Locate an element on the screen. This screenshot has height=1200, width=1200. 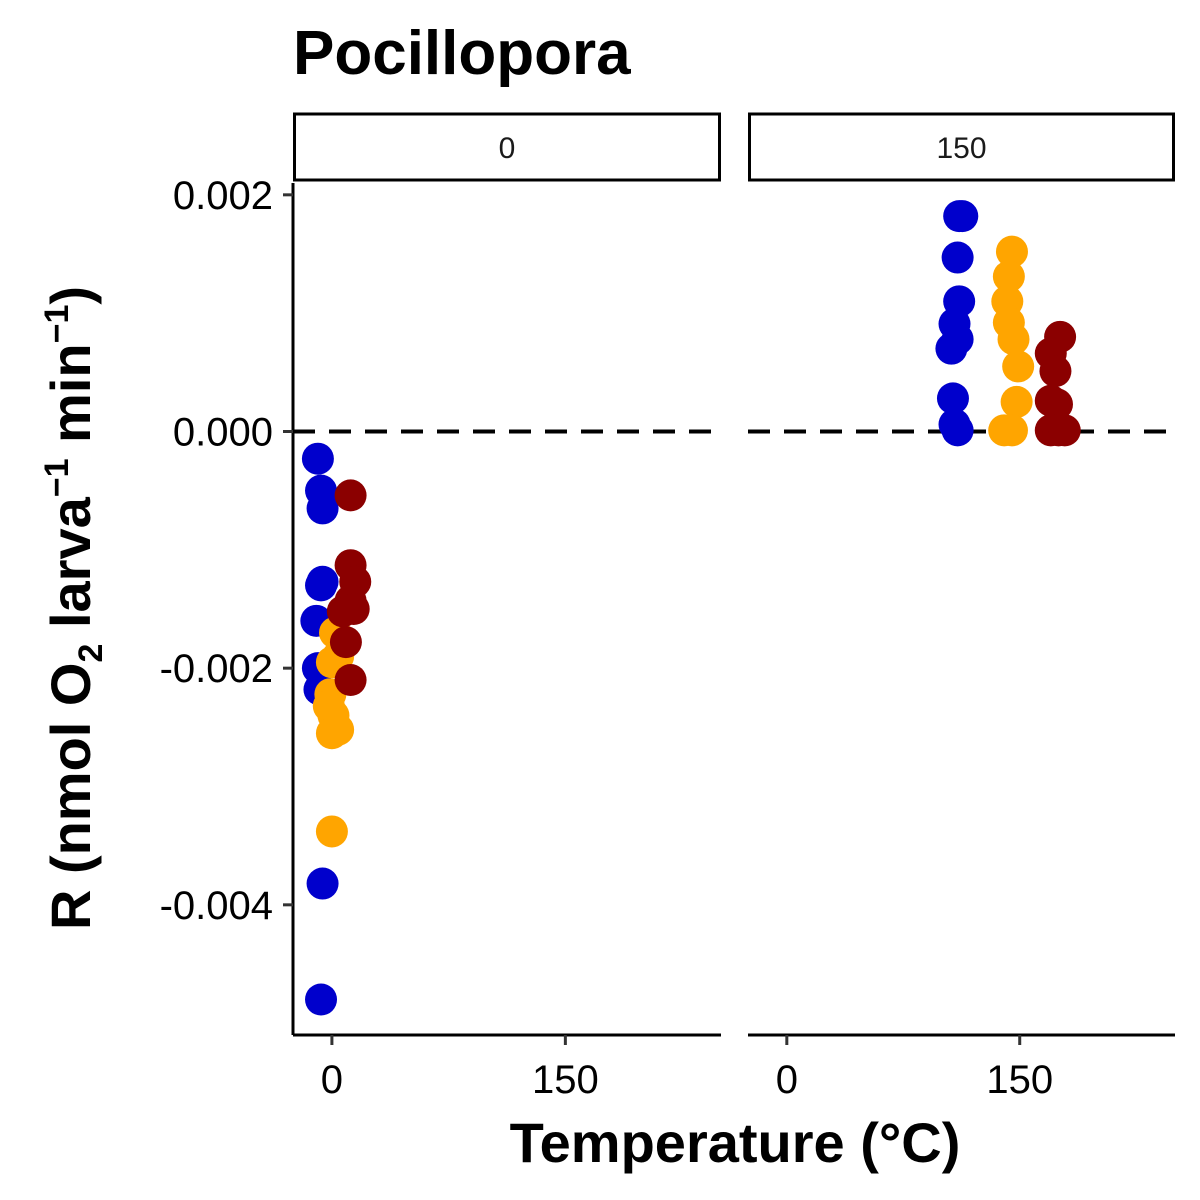
facet-strip-label: 150 is located at coordinates (961, 148).